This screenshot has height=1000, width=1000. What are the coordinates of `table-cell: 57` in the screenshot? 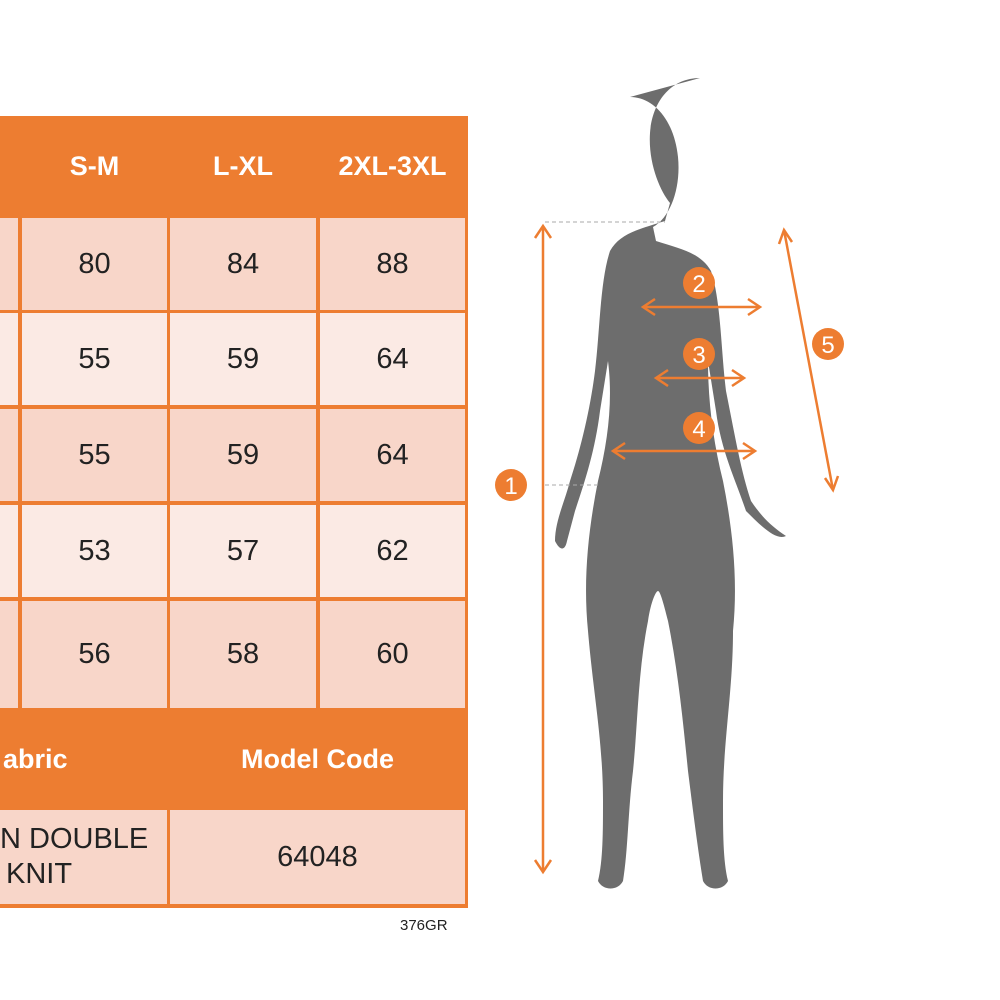 It's located at (243, 551).